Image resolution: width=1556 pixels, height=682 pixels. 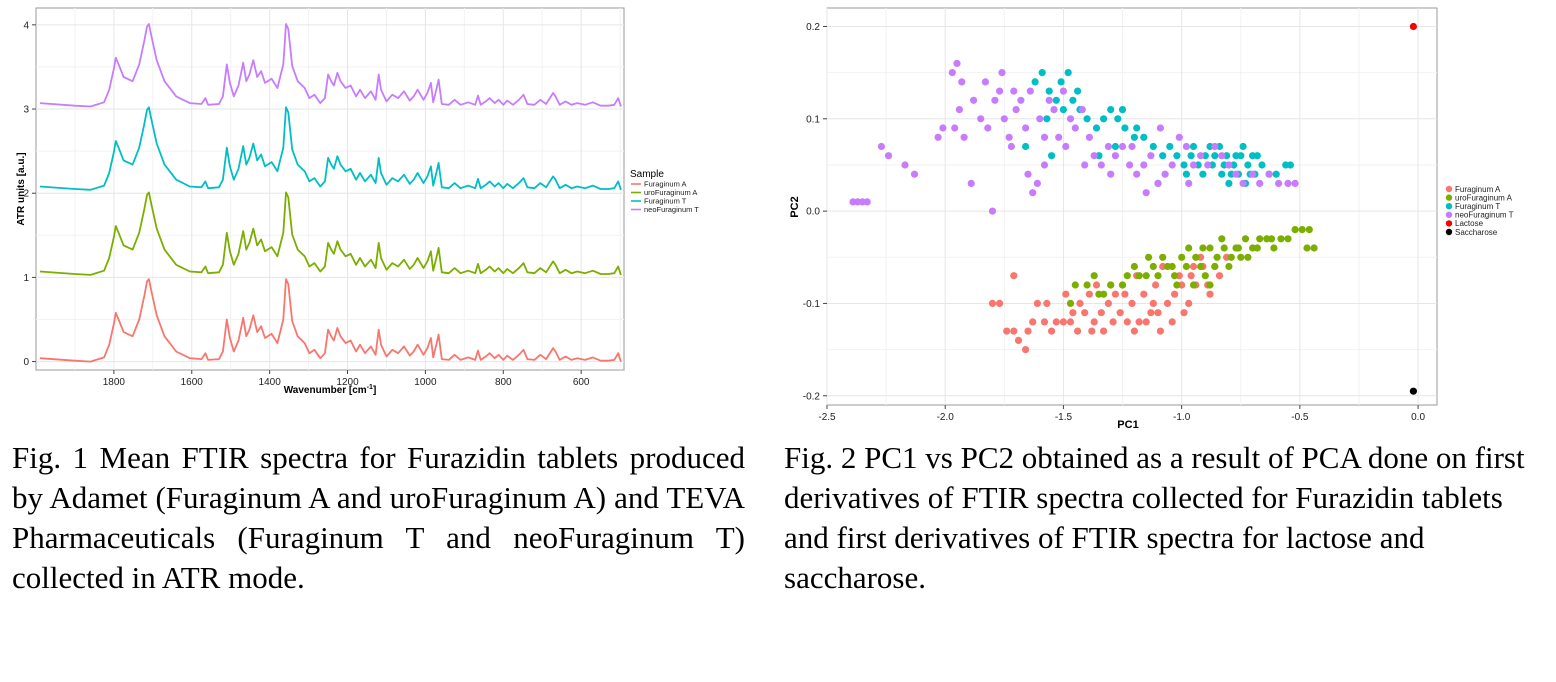 What do you see at coordinates (670, 192) in the screenshot?
I see `legend-item-label: uroFuraginum A` at bounding box center [670, 192].